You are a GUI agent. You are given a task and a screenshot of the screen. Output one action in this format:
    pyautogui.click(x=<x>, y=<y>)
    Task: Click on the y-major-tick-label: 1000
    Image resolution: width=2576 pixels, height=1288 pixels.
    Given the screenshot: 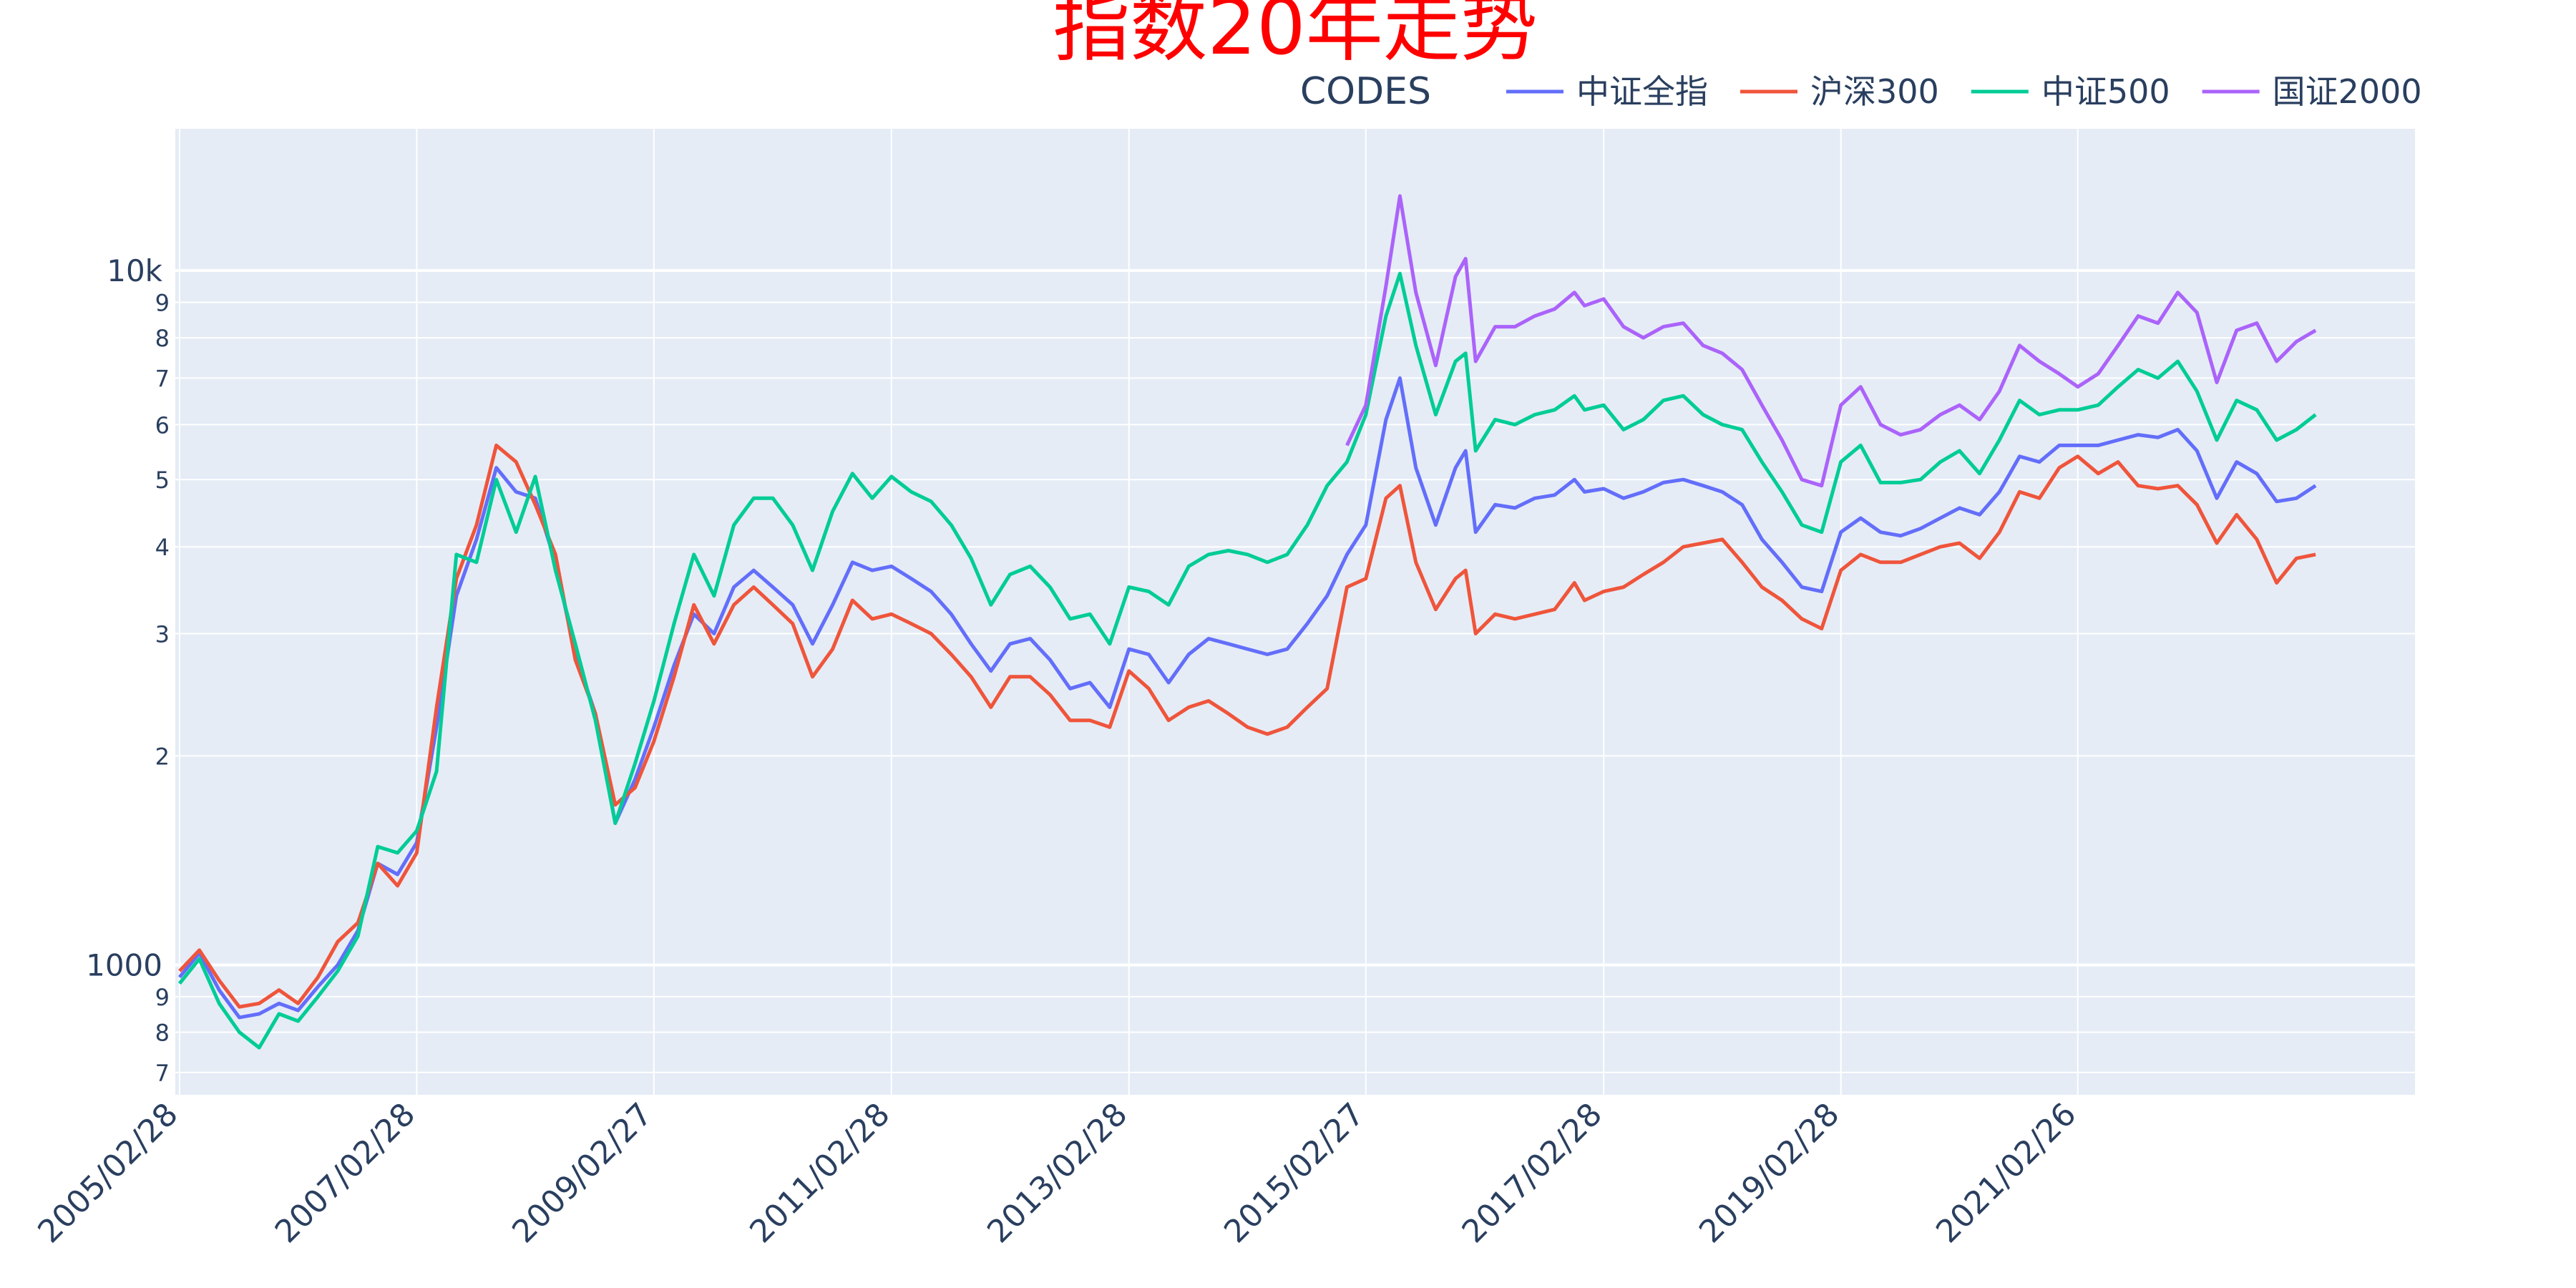 What is the action you would take?
    pyautogui.click(x=124, y=964)
    